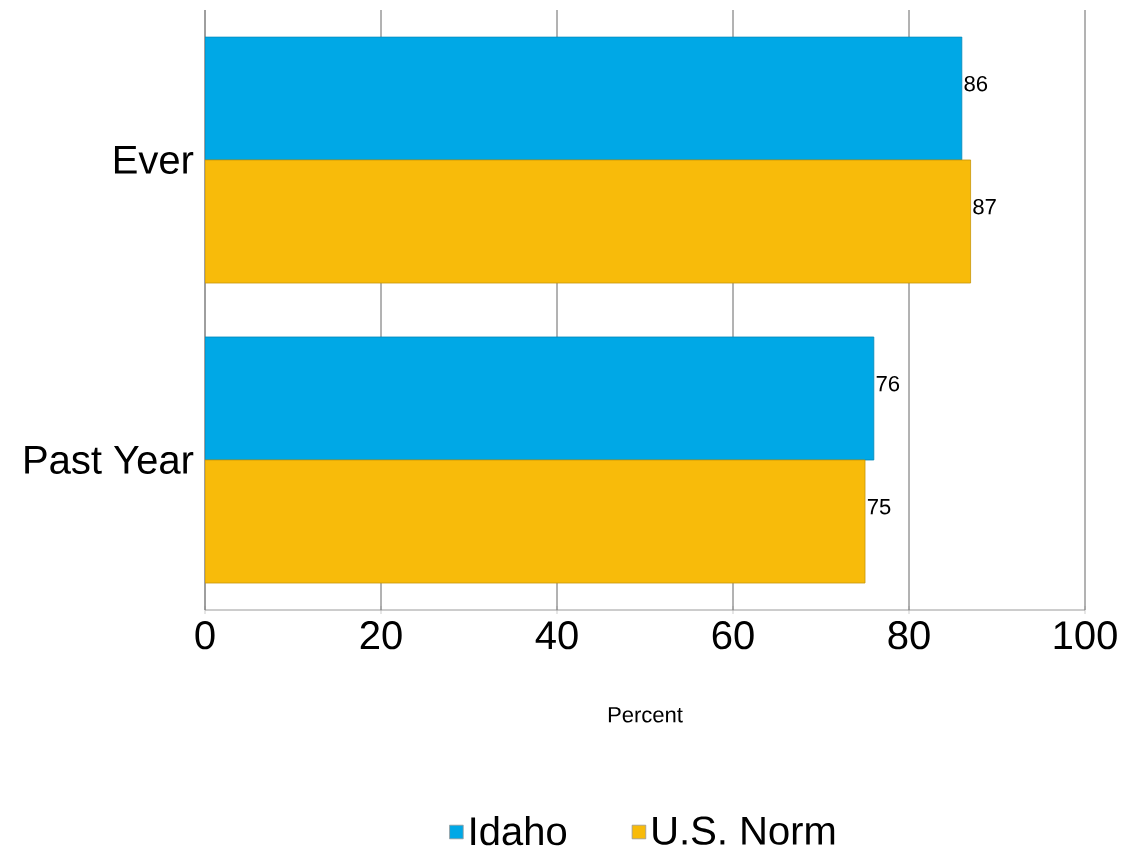  I want to click on legend-label: U.S. Norm, so click(744, 830).